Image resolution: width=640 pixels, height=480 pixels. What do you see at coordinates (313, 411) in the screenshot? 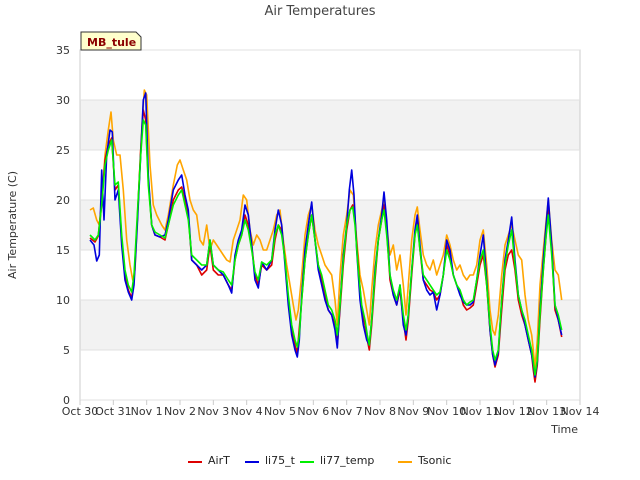
I see `x-tick-label: Nov 6` at bounding box center [313, 411].